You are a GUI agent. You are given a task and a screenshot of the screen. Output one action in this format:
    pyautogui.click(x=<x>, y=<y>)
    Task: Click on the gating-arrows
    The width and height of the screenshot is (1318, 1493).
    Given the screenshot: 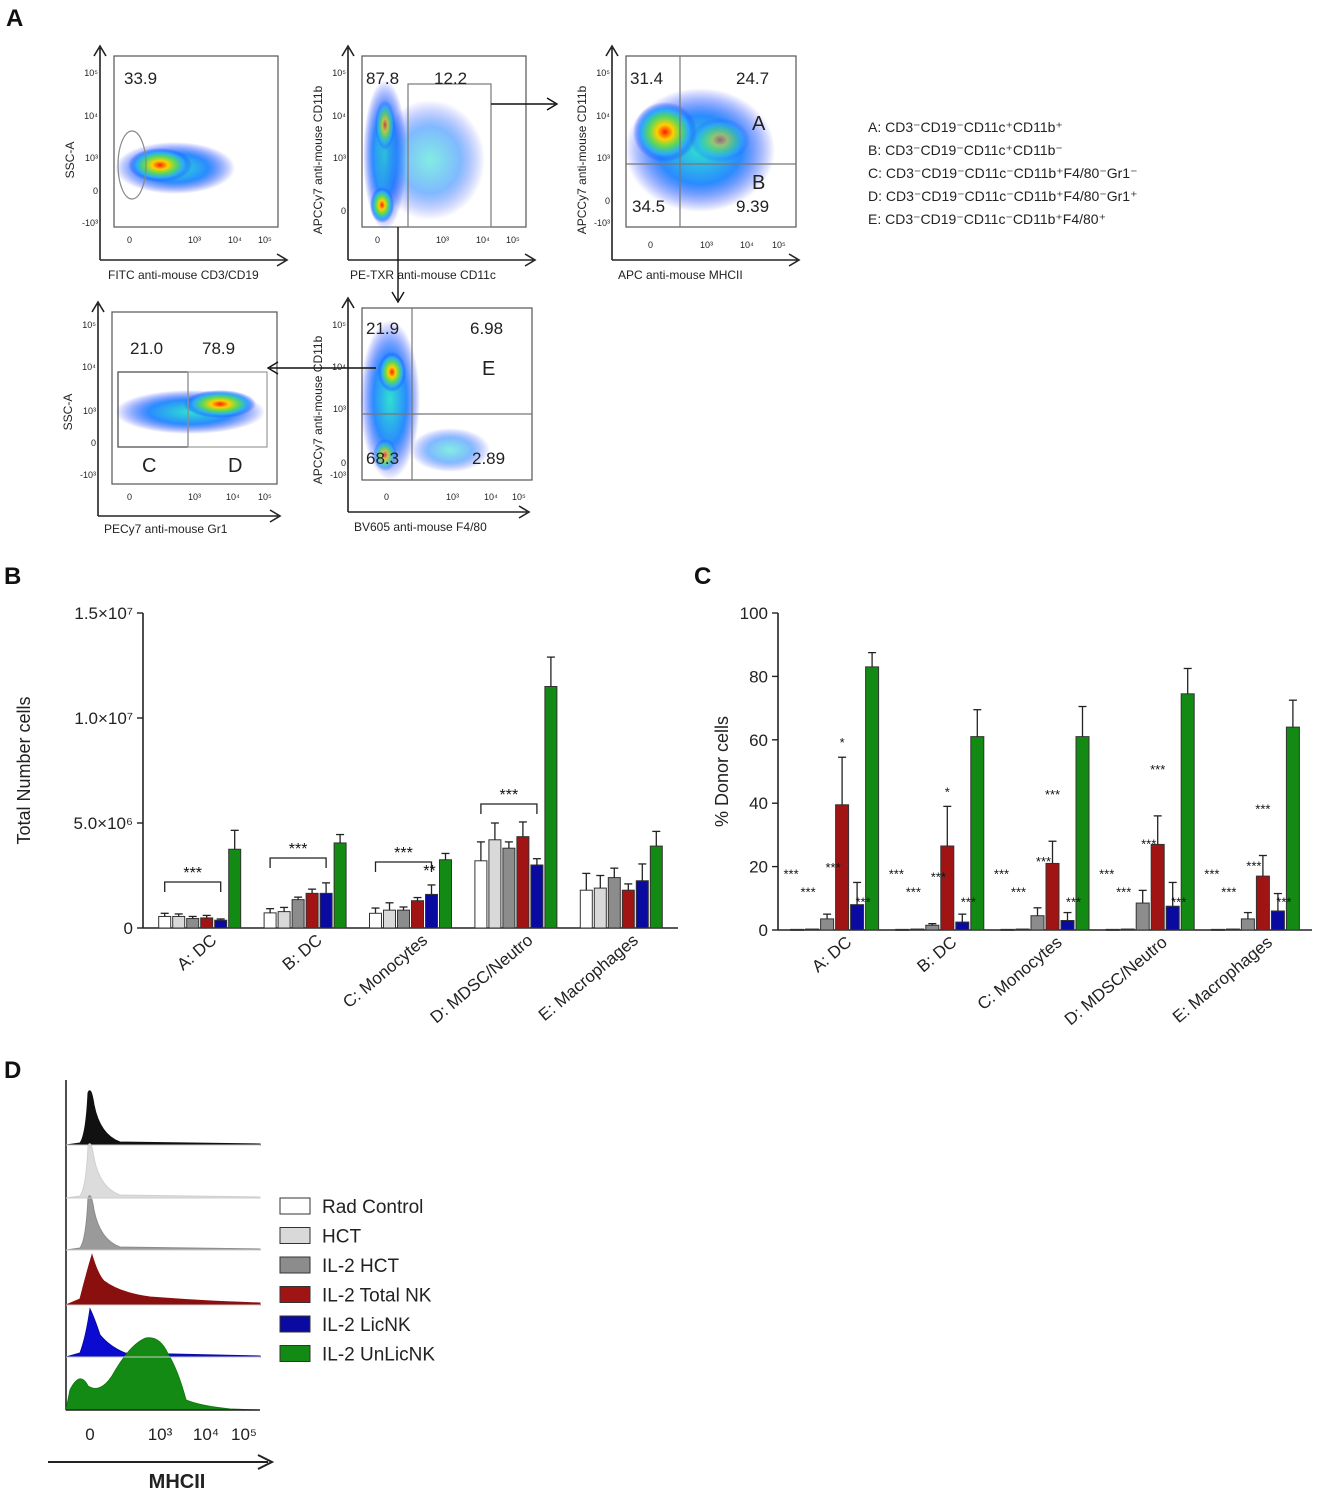 What is the action you would take?
    pyautogui.click(x=412, y=236)
    